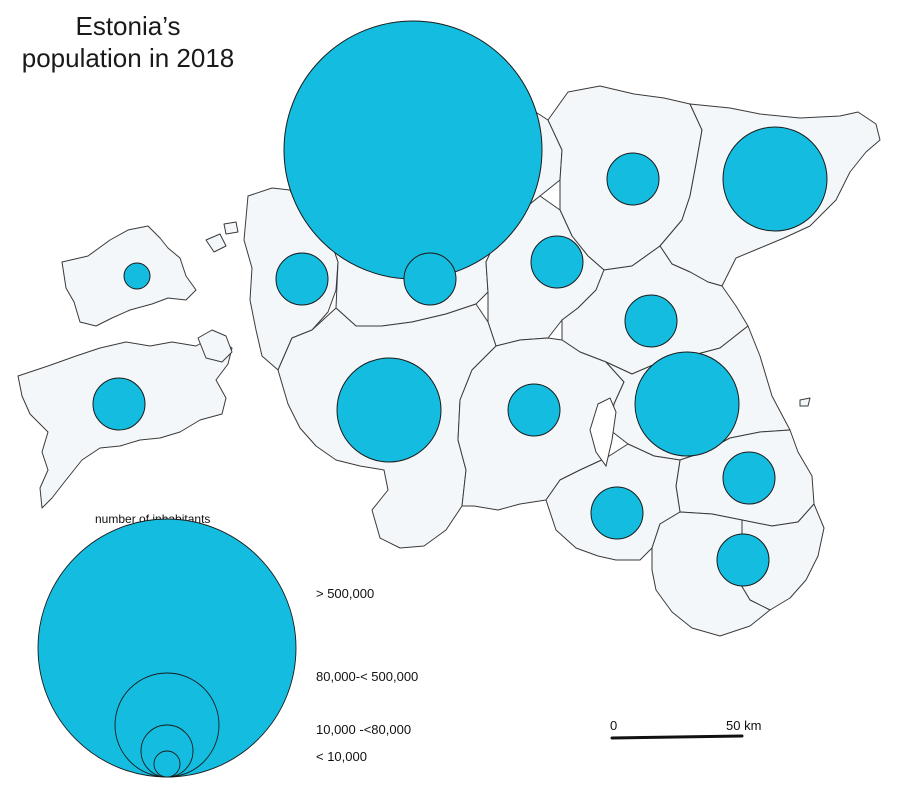  Describe the element at coordinates (215, 346) in the screenshot. I see `county-muhu-island` at that location.